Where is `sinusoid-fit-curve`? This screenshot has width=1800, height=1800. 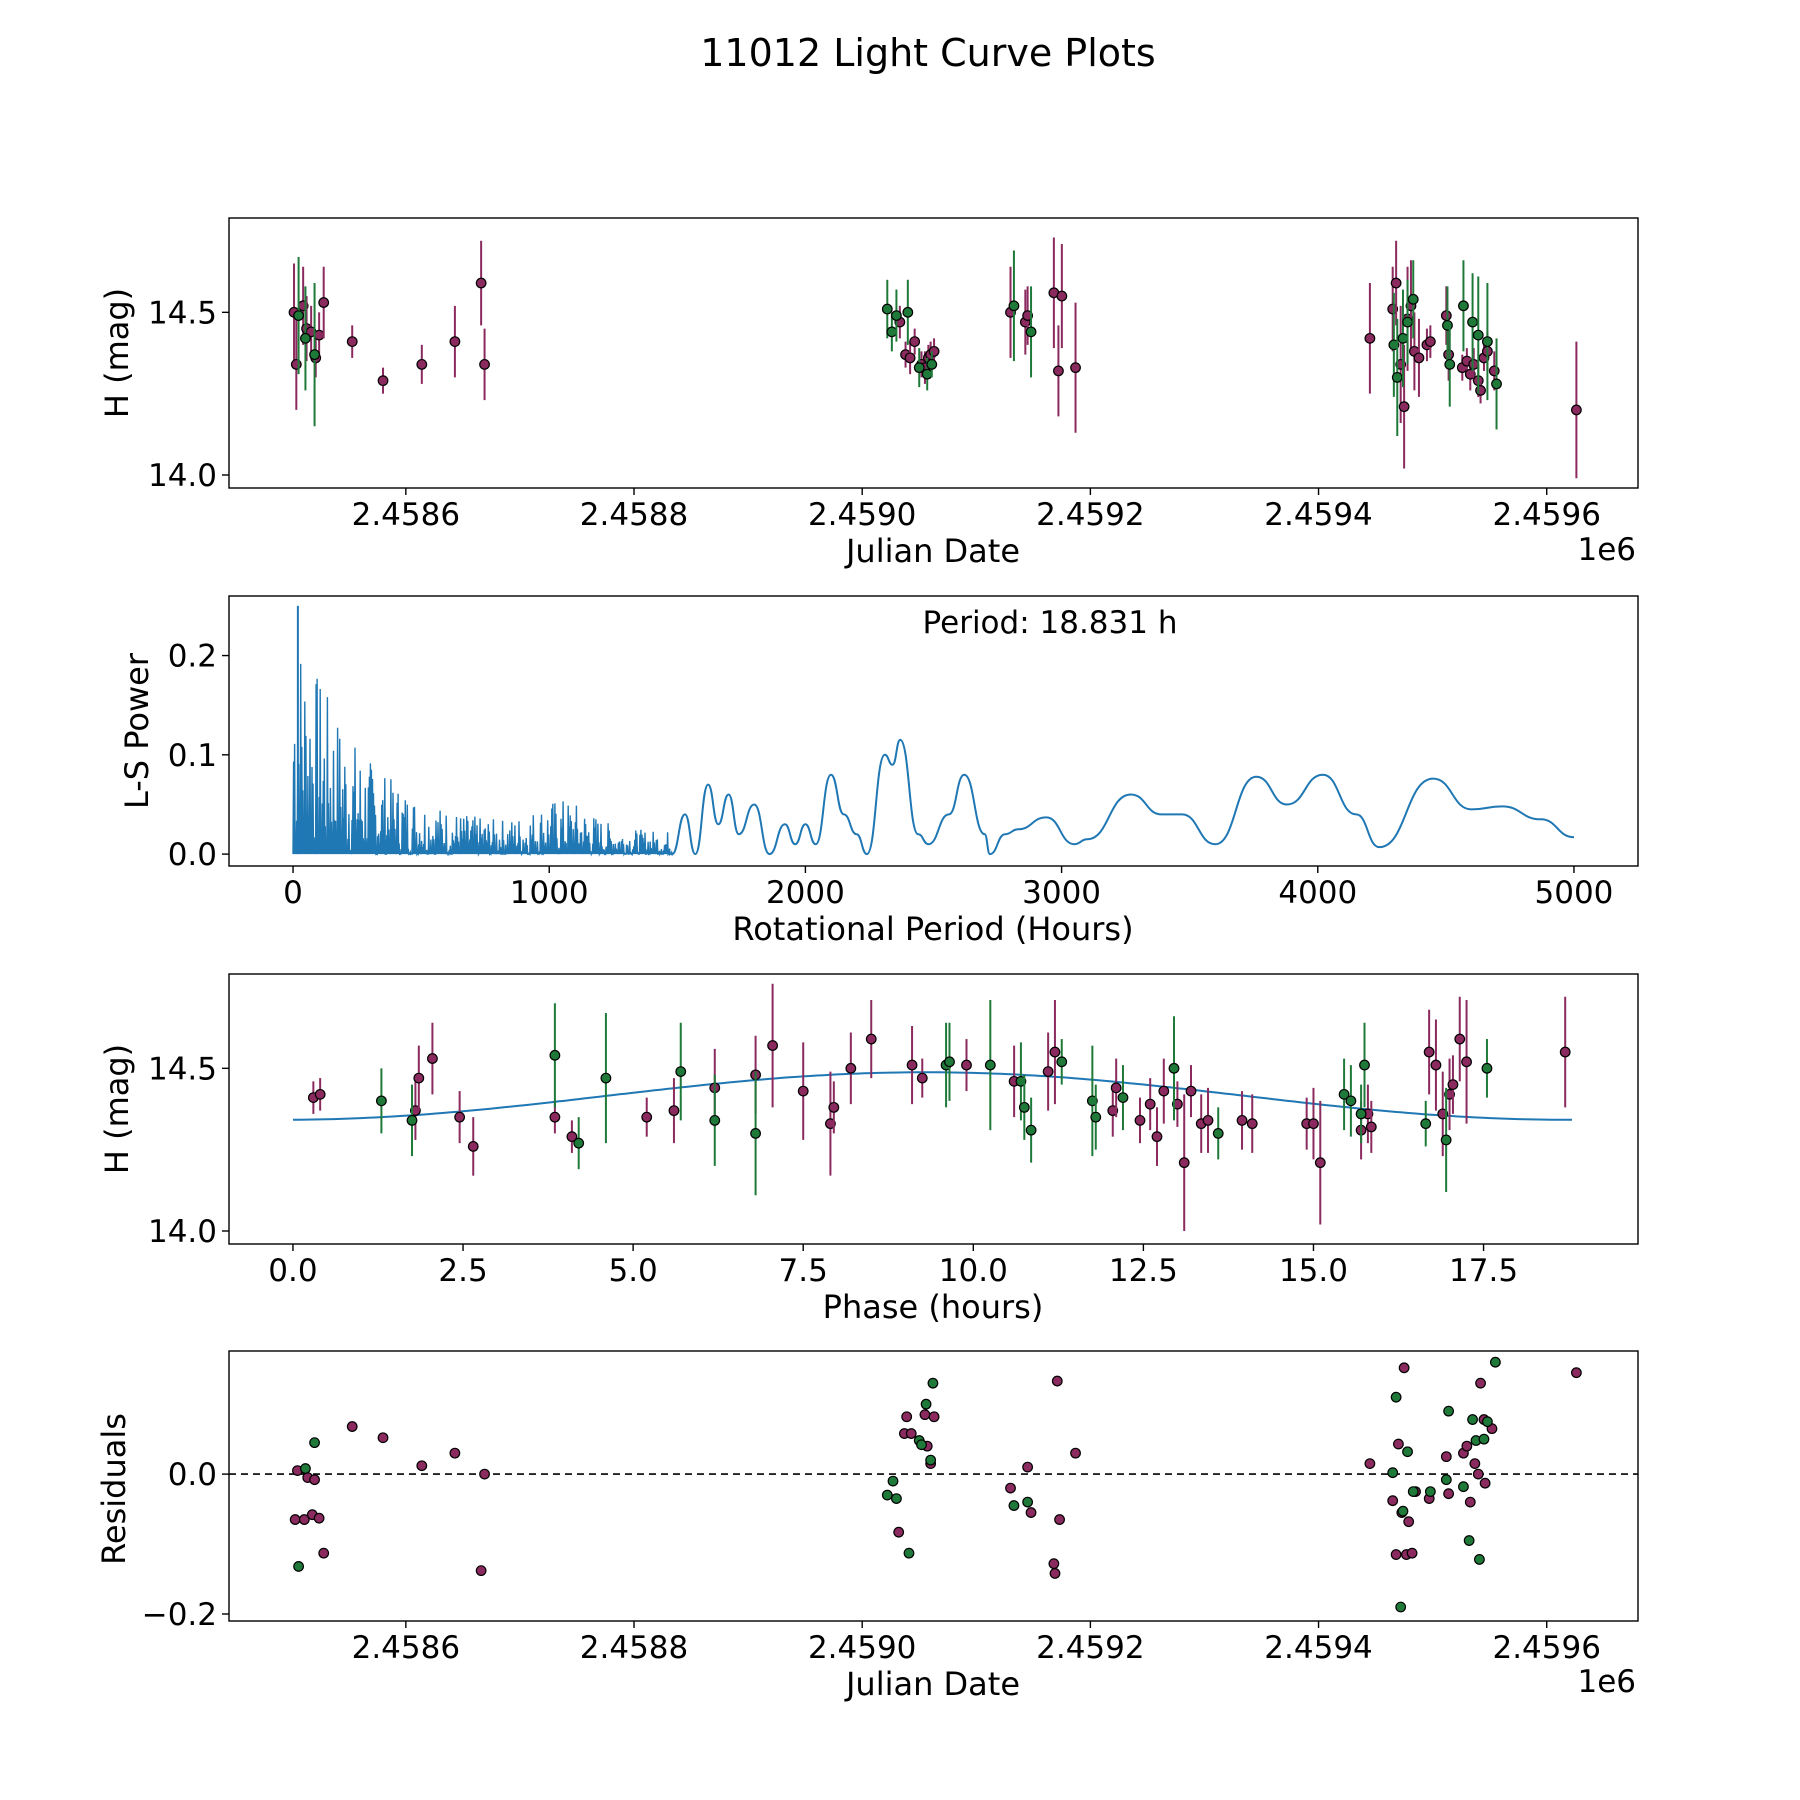
sinusoid-fit-curve is located at coordinates (932, 1096).